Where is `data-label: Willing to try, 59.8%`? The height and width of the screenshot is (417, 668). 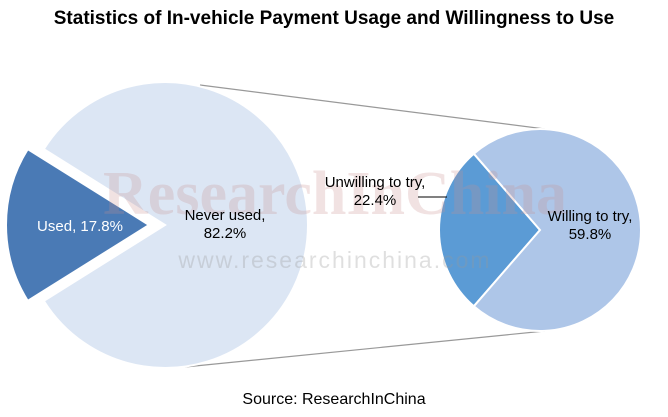
data-label: Willing to try, 59.8% is located at coordinates (590, 225).